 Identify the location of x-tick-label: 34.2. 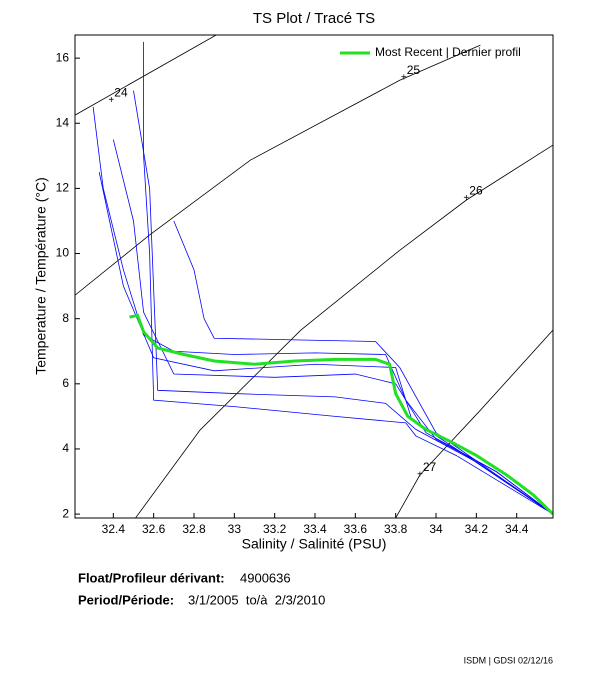
(477, 529).